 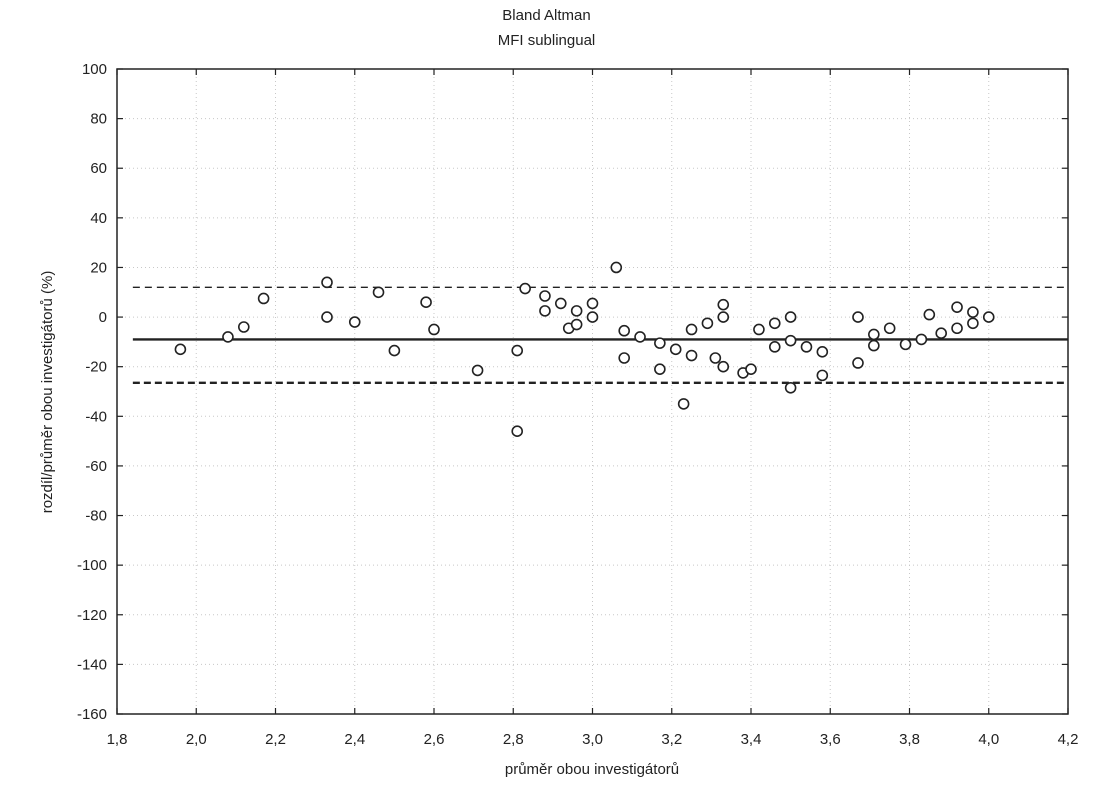 I want to click on x-tick-label: 1,8, so click(x=117, y=739).